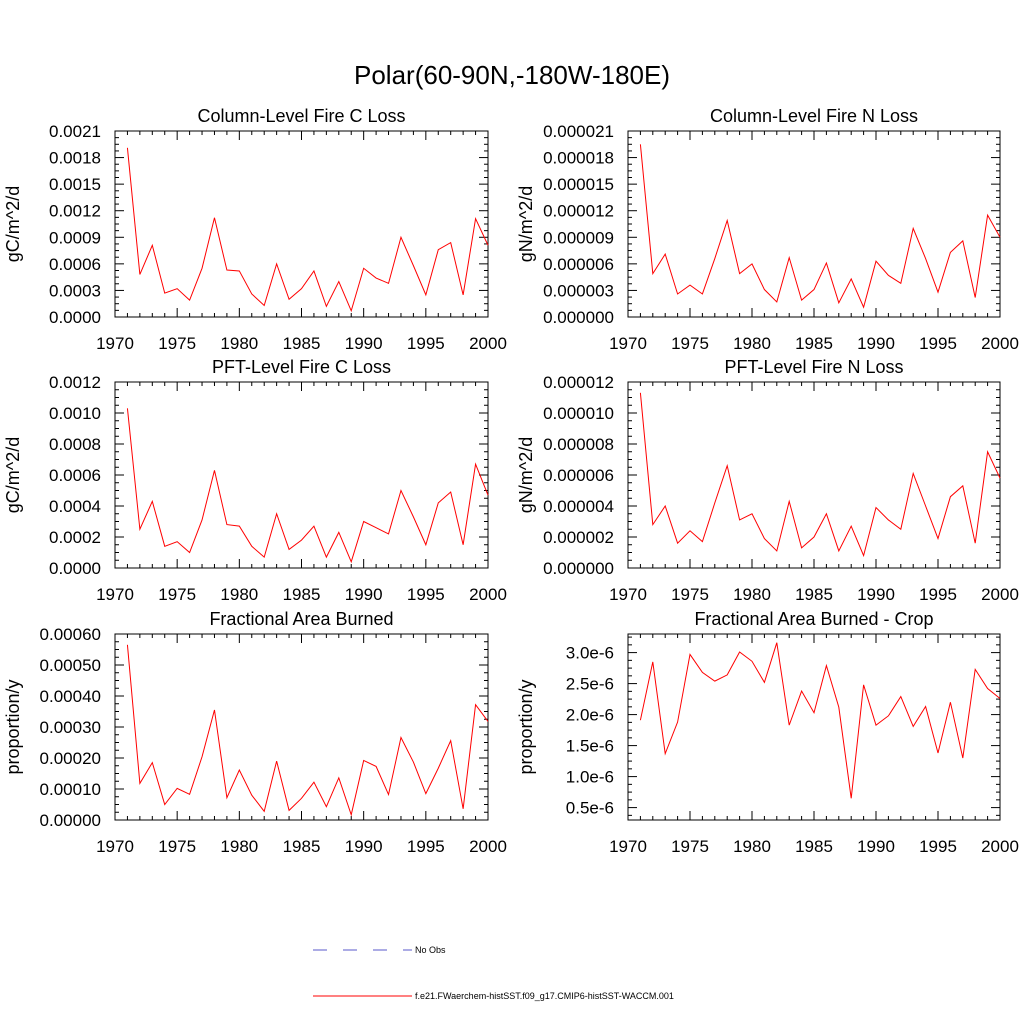  Describe the element at coordinates (70, 758) in the screenshot. I see `y-tick-label: 0.00020` at that location.